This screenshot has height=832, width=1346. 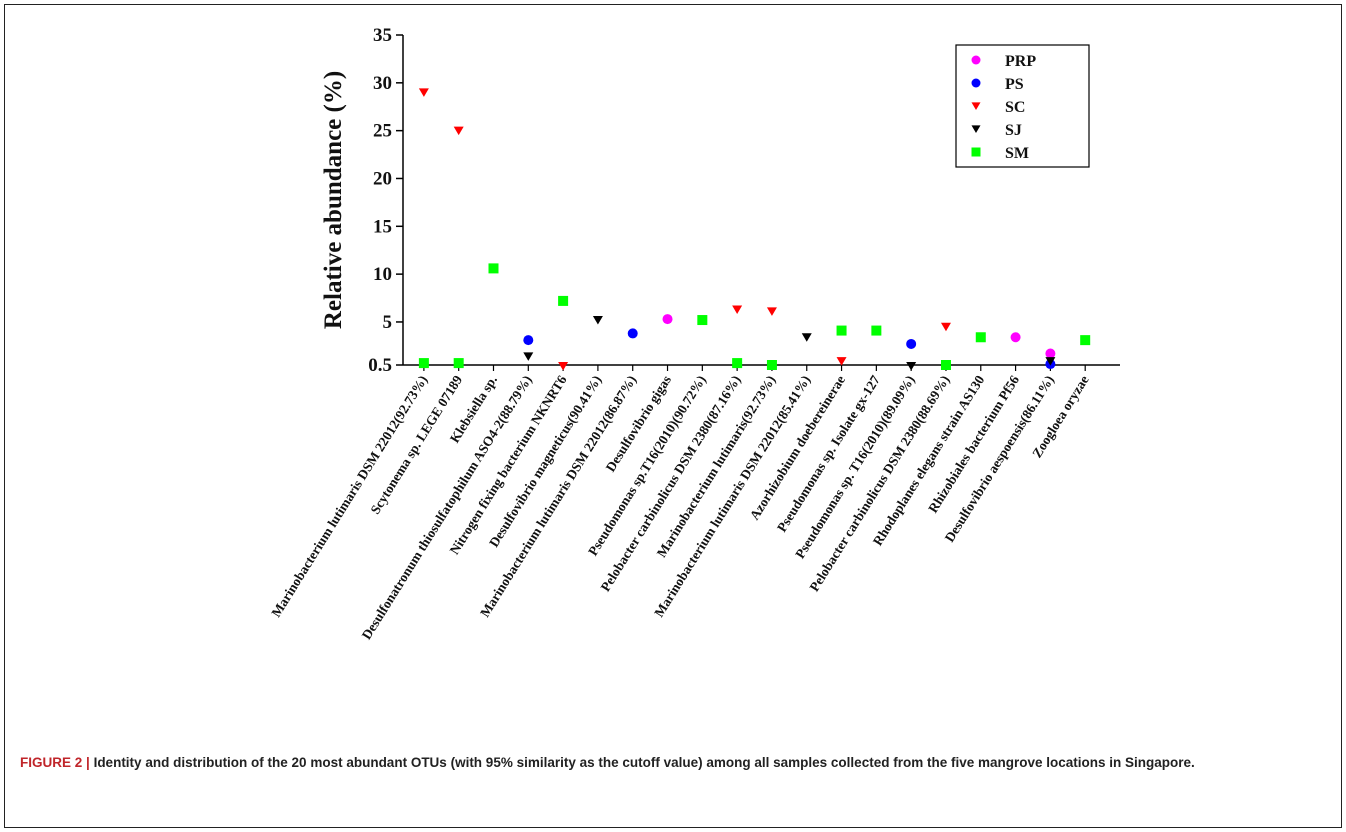 I want to click on legend-marker-sm, so click(x=976, y=152).